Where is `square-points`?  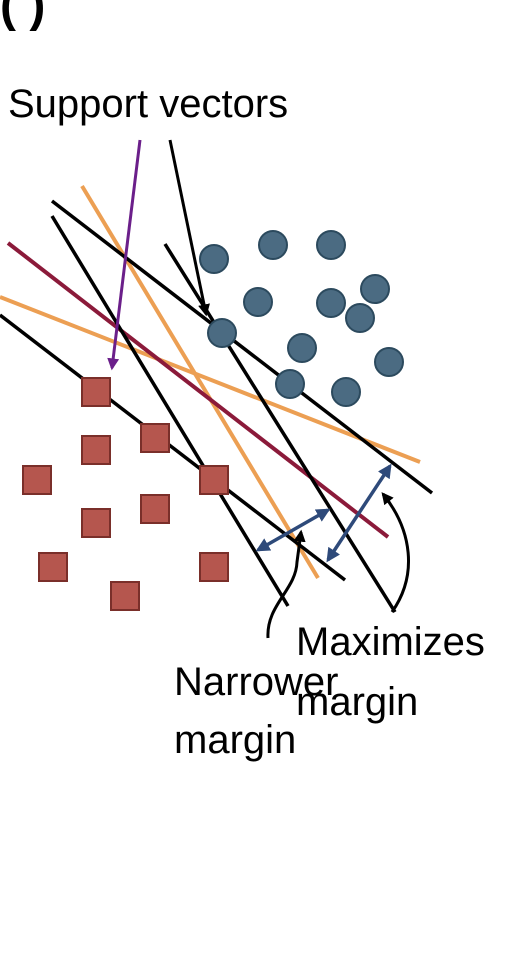
square-points is located at coordinates (125, 494).